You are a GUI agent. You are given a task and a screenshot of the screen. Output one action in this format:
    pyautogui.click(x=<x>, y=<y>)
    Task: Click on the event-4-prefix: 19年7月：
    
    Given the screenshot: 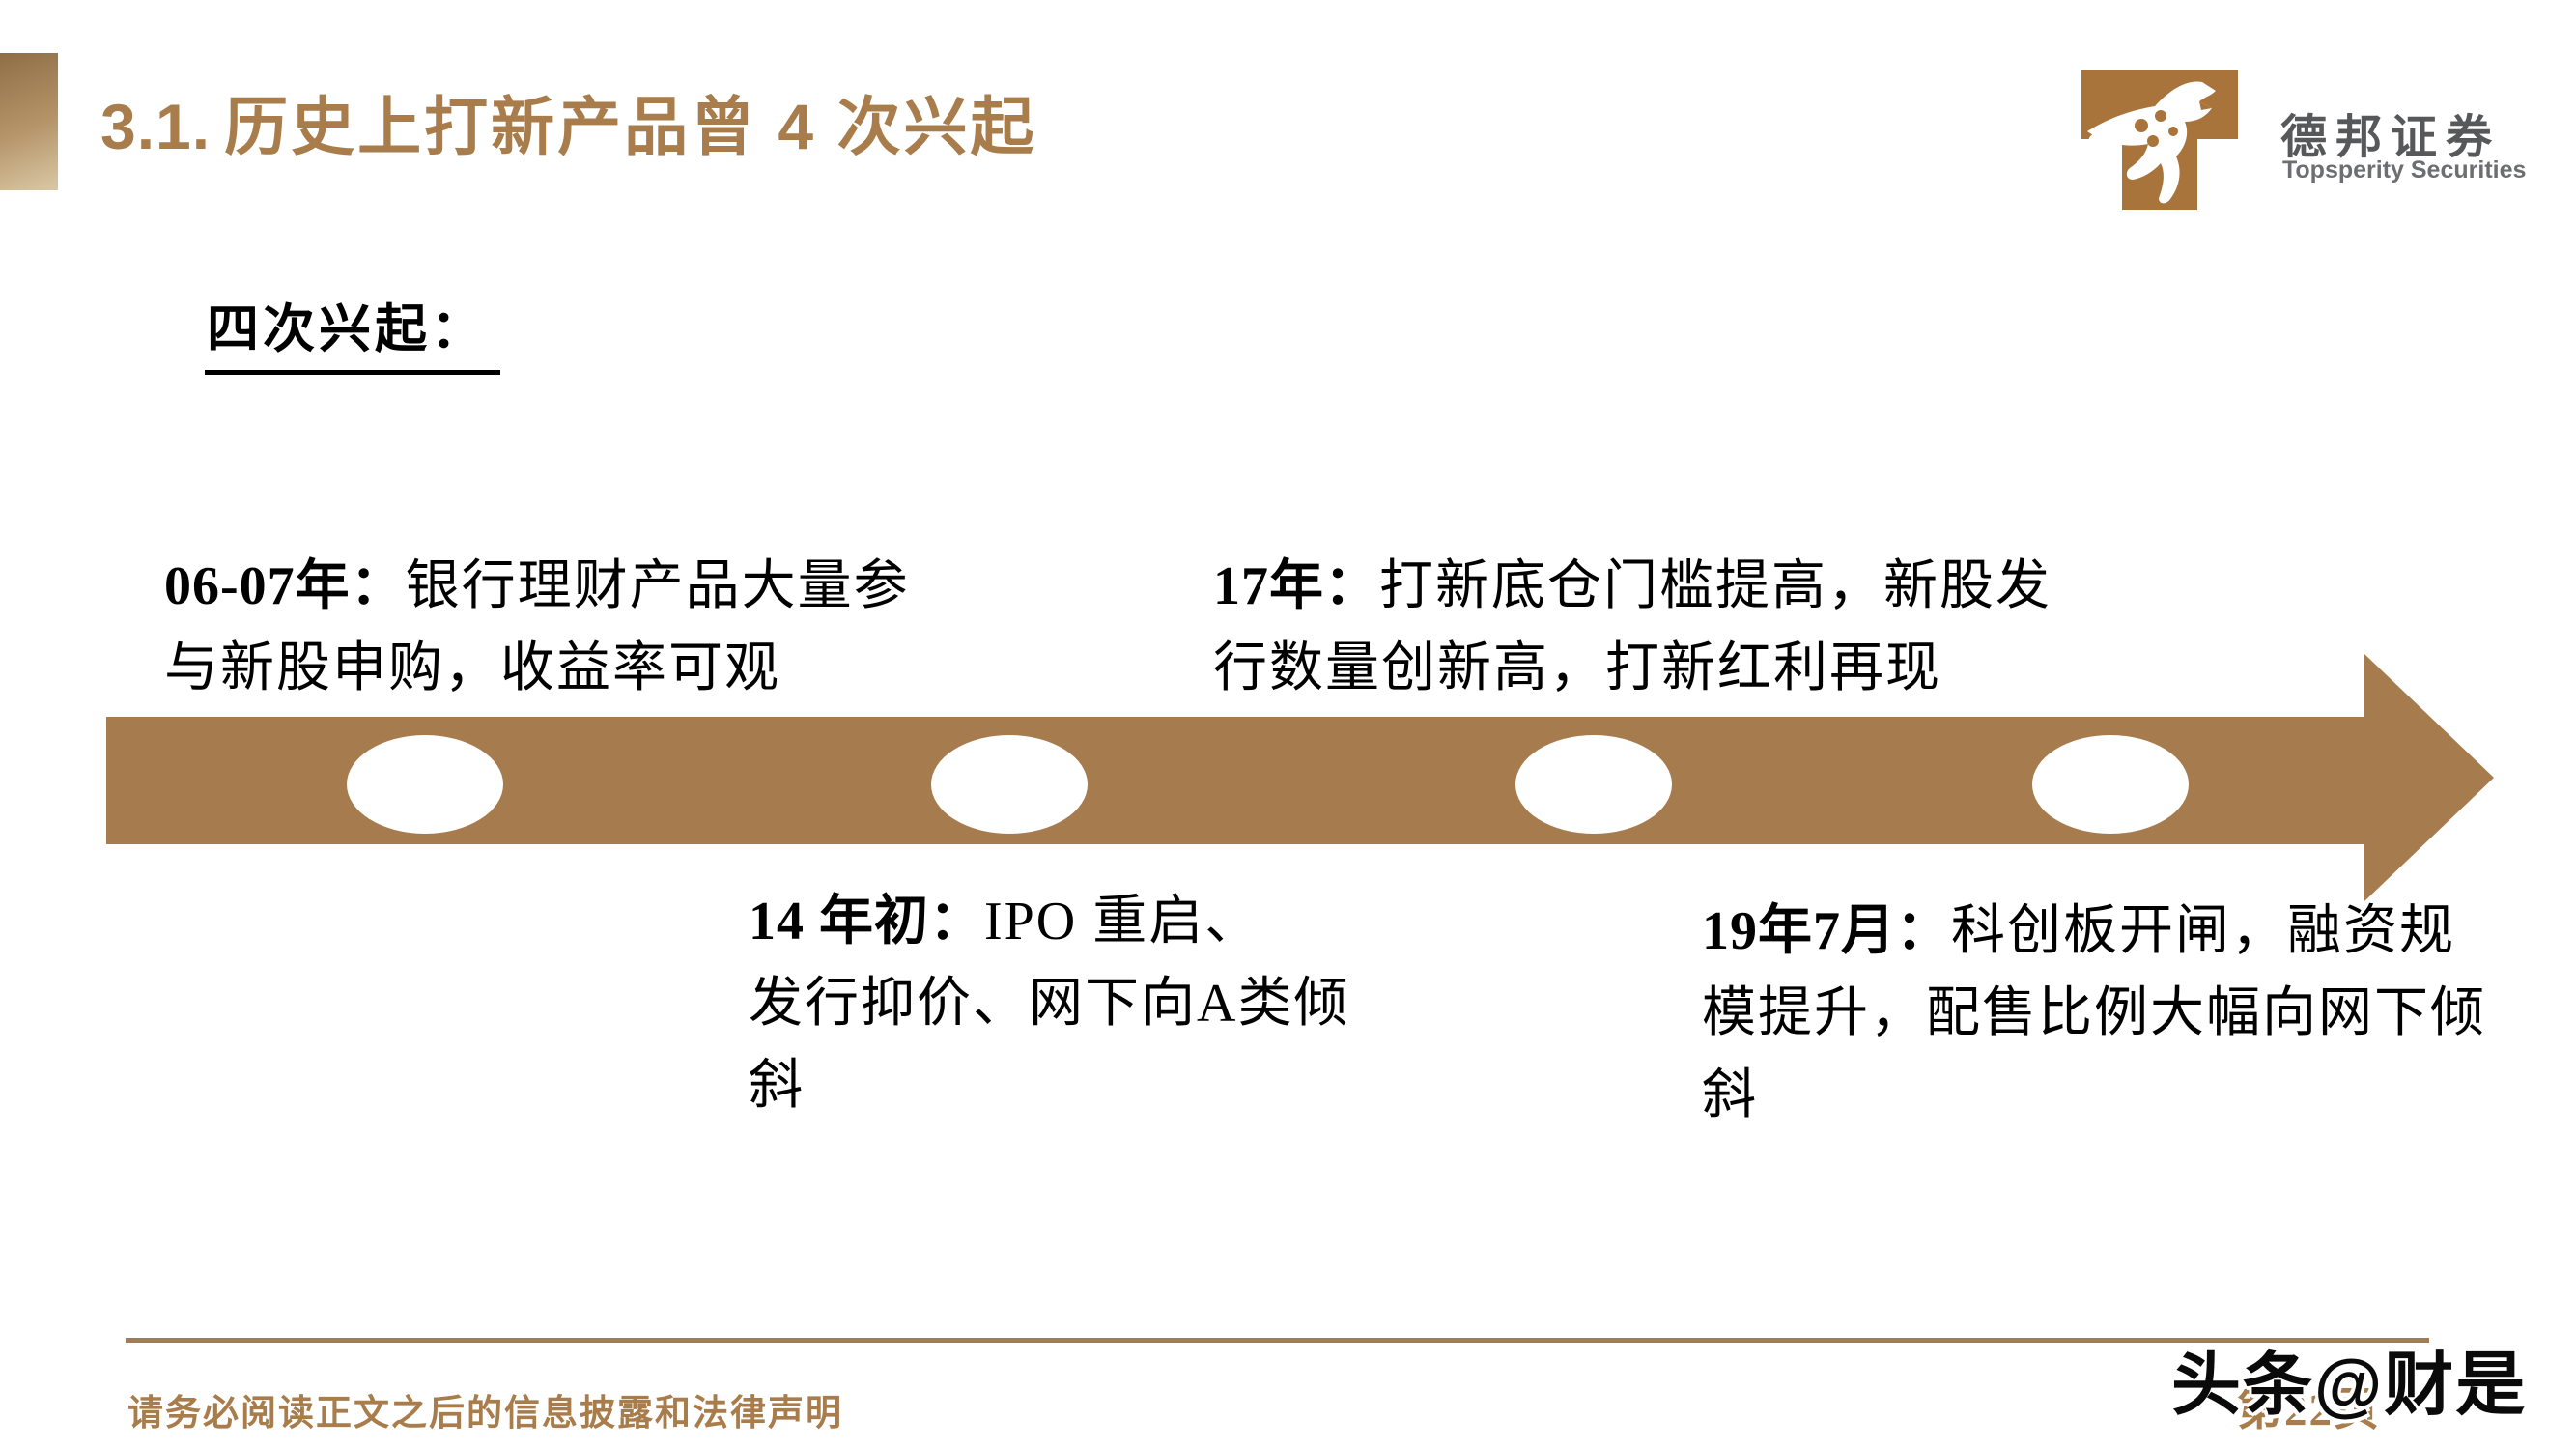 What is the action you would take?
    pyautogui.click(x=1826, y=931)
    